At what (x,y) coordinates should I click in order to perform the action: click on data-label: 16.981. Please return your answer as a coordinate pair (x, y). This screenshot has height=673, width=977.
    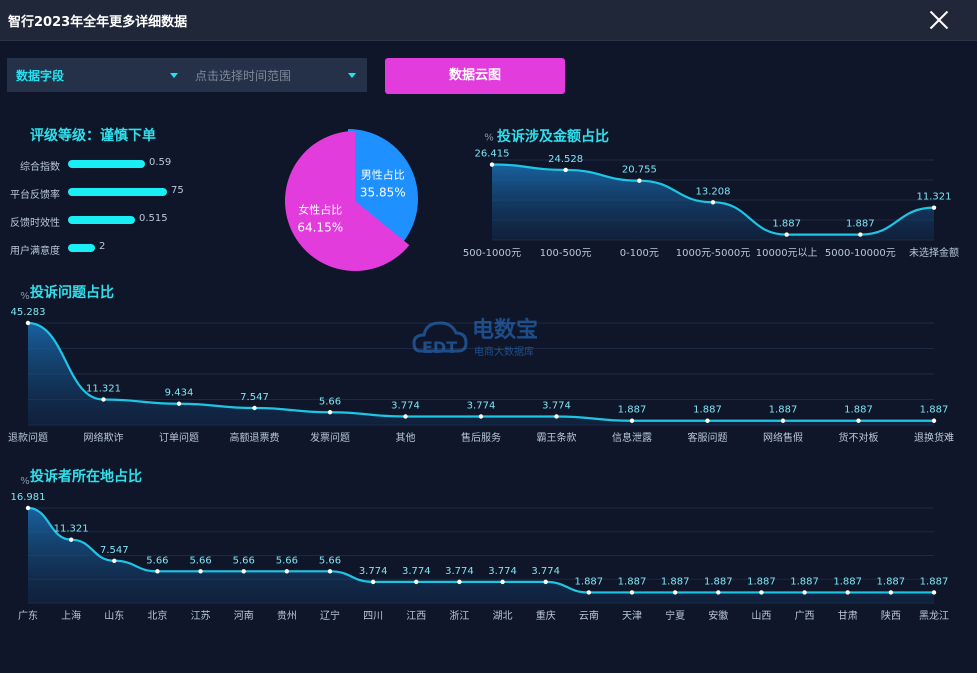
    Looking at the image, I should click on (28, 497).